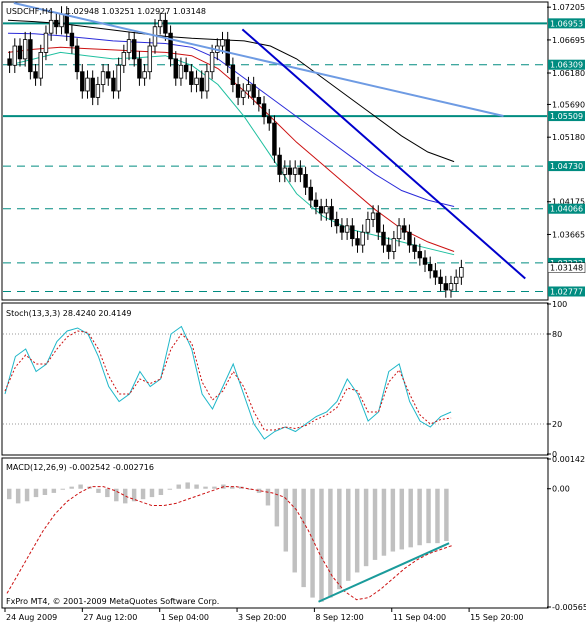 The width and height of the screenshot is (586, 624). What do you see at coordinates (568, 459) in the screenshot?
I see `macd-ytick-label: 0.00142` at bounding box center [568, 459].